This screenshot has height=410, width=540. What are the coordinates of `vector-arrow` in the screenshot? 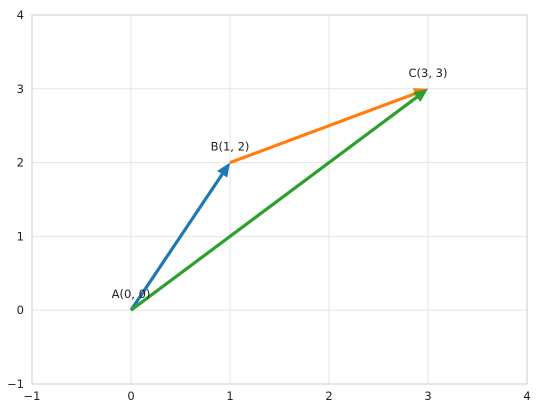 It's located at (179, 237).